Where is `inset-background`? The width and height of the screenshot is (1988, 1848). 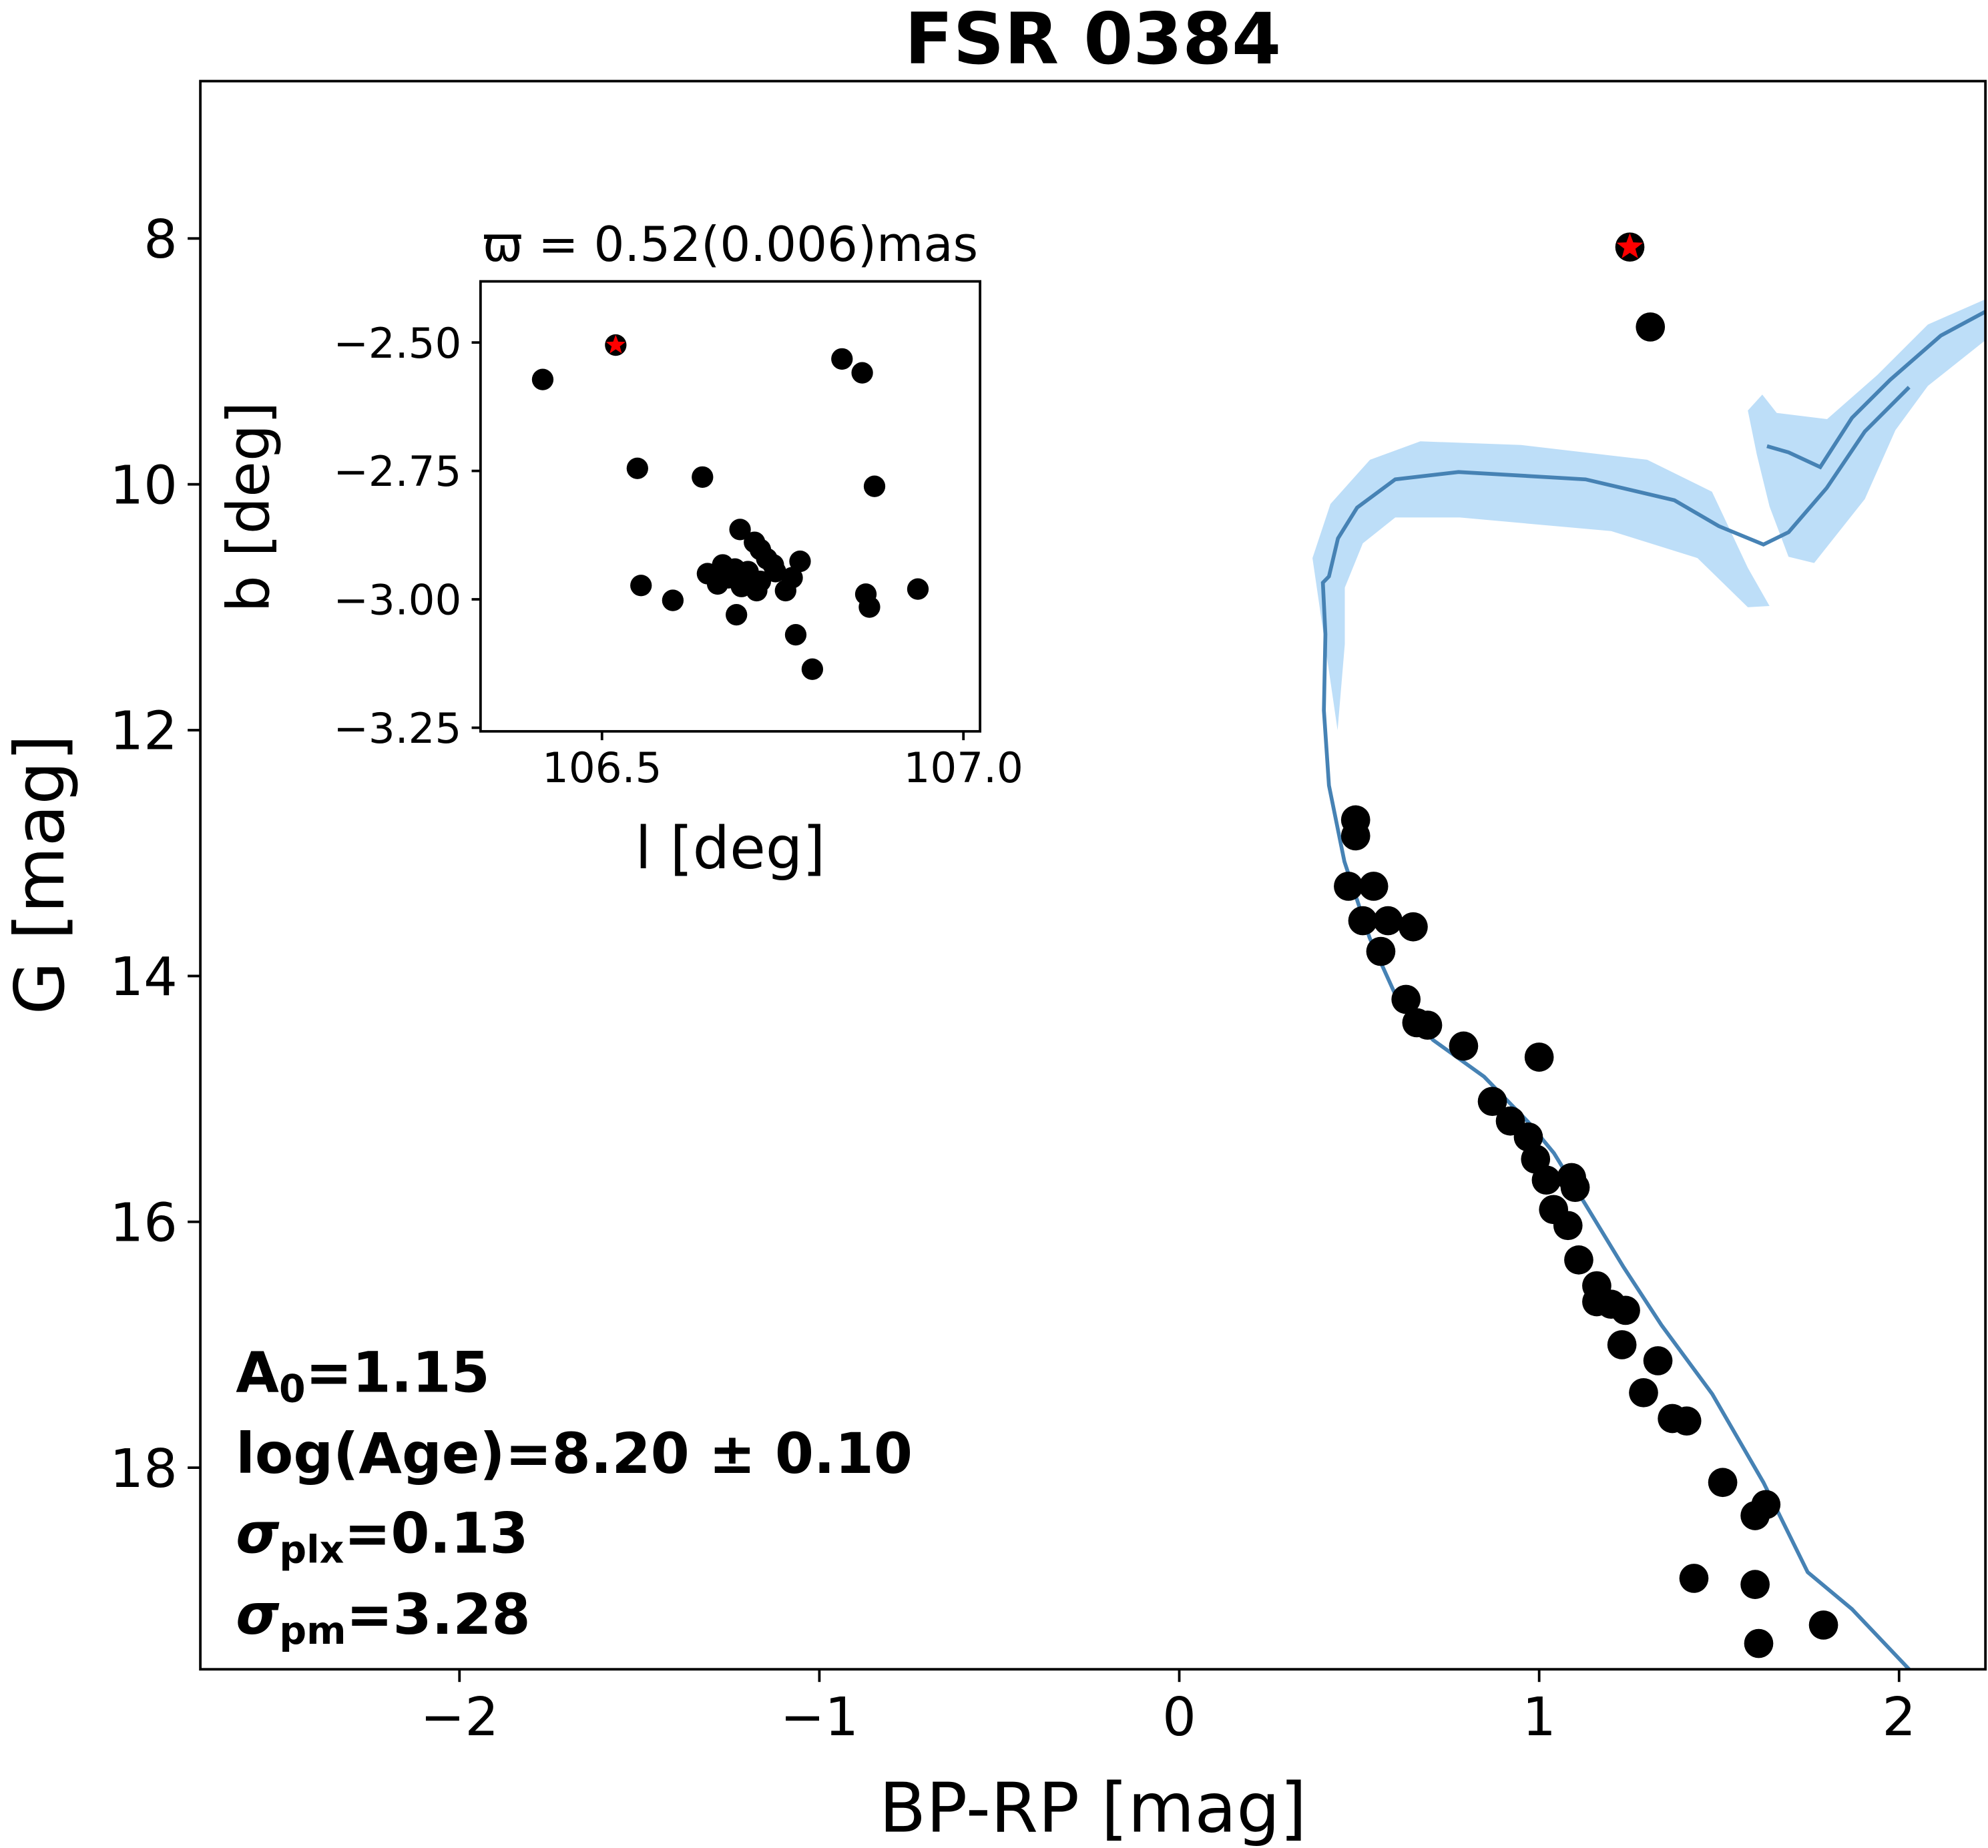 inset-background is located at coordinates (730, 506).